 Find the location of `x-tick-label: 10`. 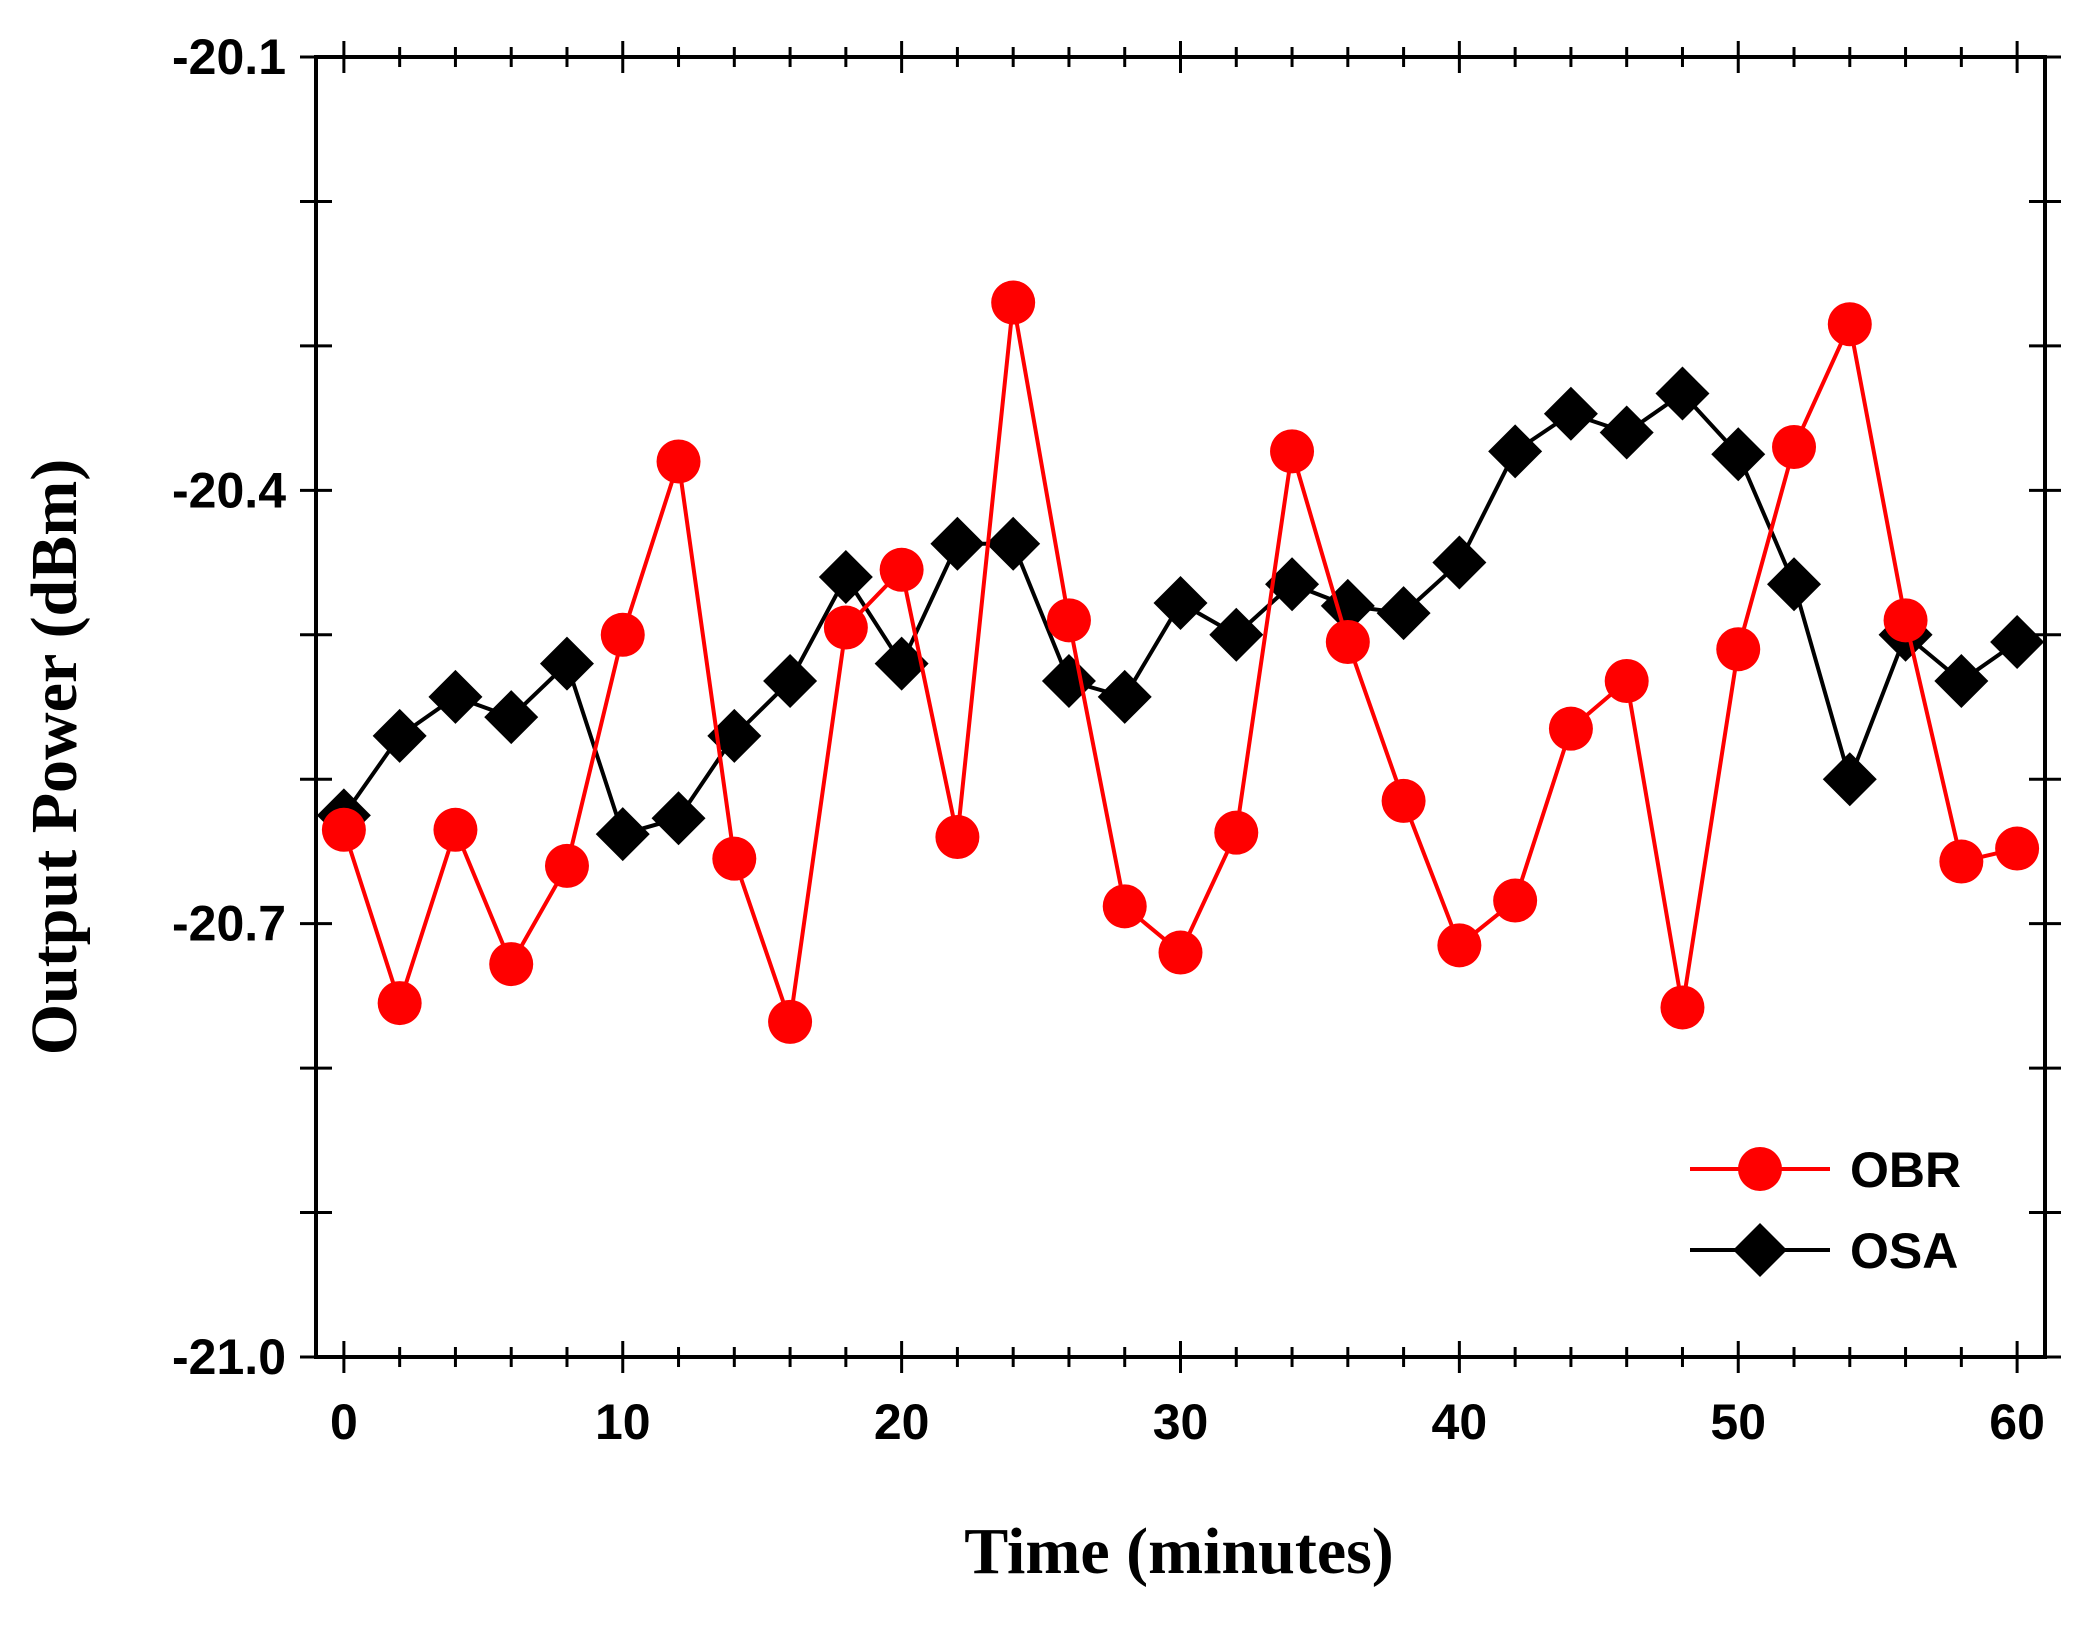

x-tick-label: 10 is located at coordinates (623, 1422).